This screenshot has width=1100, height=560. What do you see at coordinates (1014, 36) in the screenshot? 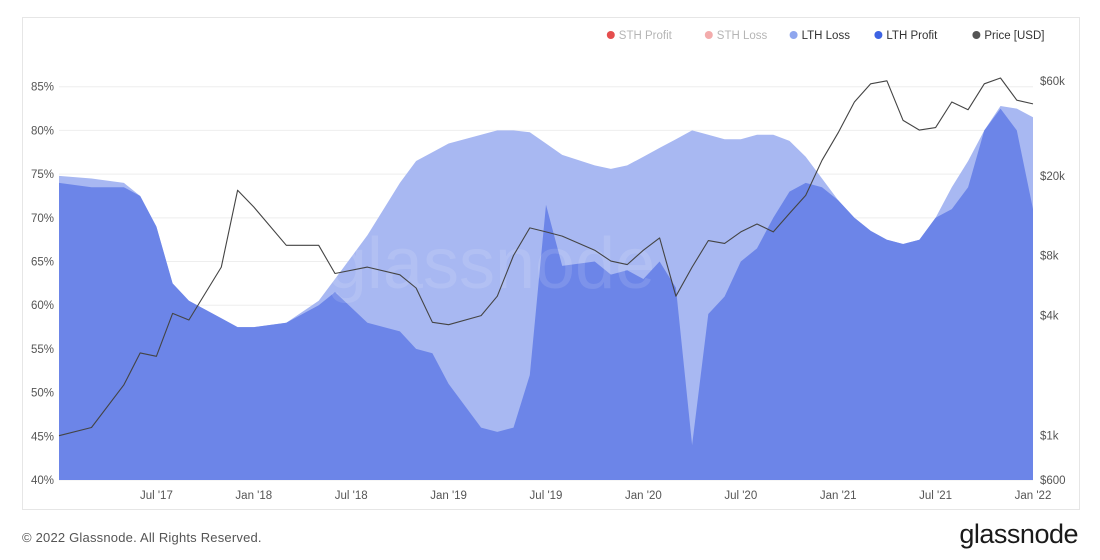
I see `legend-label: Price [USD]` at bounding box center [1014, 36].